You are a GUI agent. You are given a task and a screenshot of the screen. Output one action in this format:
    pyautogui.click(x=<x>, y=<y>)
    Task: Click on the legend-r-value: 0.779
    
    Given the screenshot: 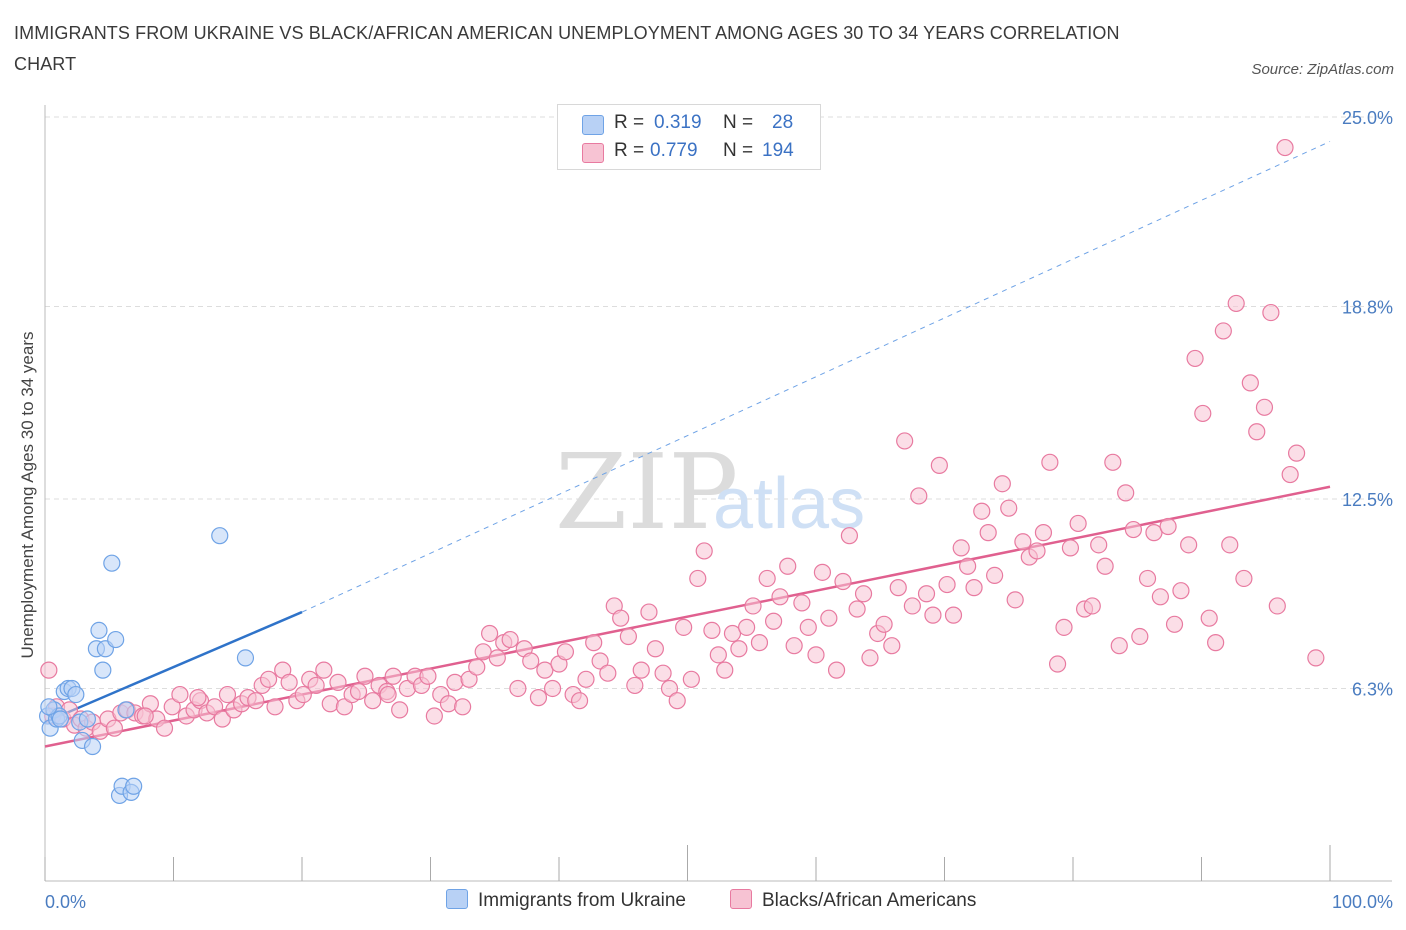 What is the action you would take?
    pyautogui.click(x=674, y=150)
    